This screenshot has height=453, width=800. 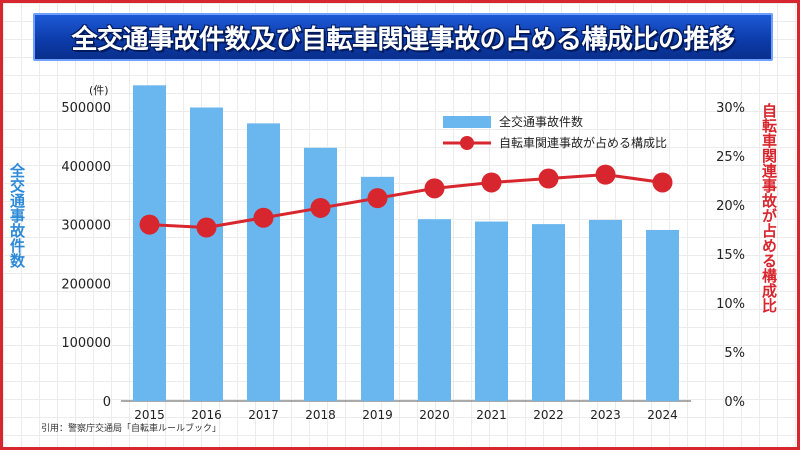 What do you see at coordinates (467, 143) in the screenshot?
I see `legend-point-swatch` at bounding box center [467, 143].